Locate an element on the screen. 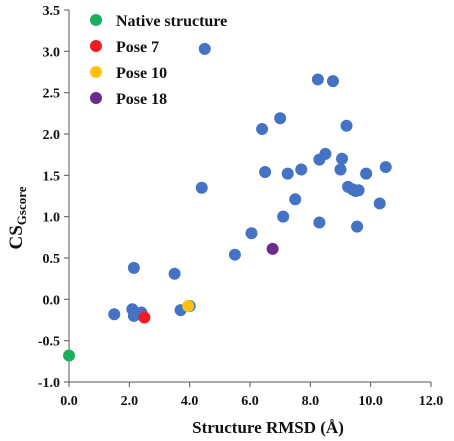  y-tick-label: -0.5 is located at coordinates (49, 342).